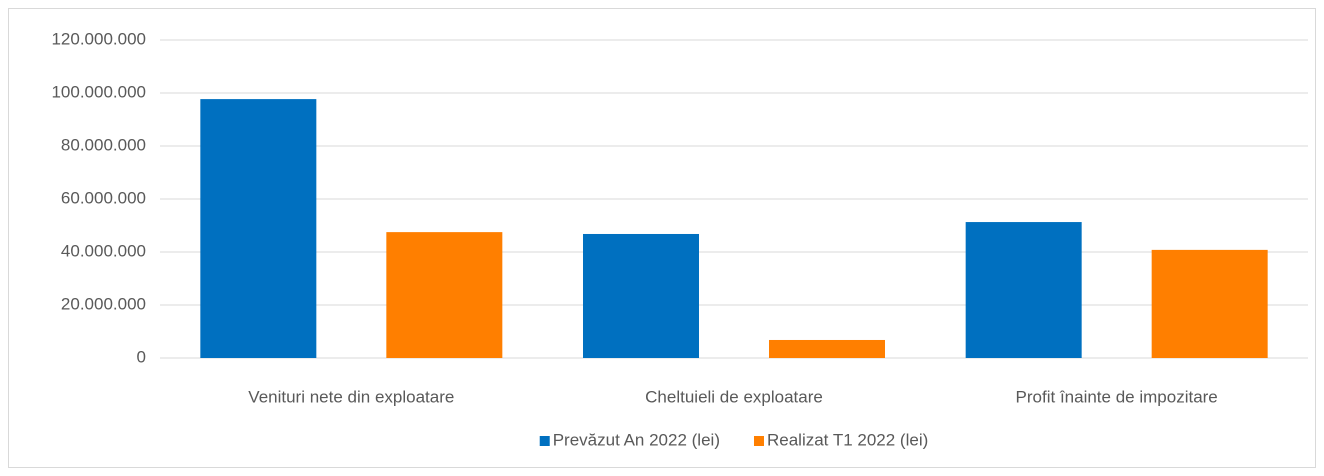 The height and width of the screenshot is (476, 1324). What do you see at coordinates (103, 197) in the screenshot?
I see `y-tick-label: 60.000.000` at bounding box center [103, 197].